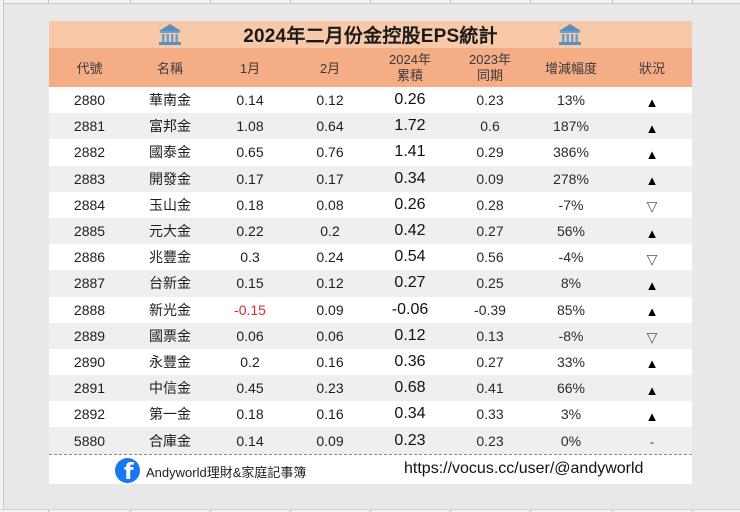 The height and width of the screenshot is (512, 740). Describe the element at coordinates (250, 335) in the screenshot. I see `cell-jan: 0.06` at that location.